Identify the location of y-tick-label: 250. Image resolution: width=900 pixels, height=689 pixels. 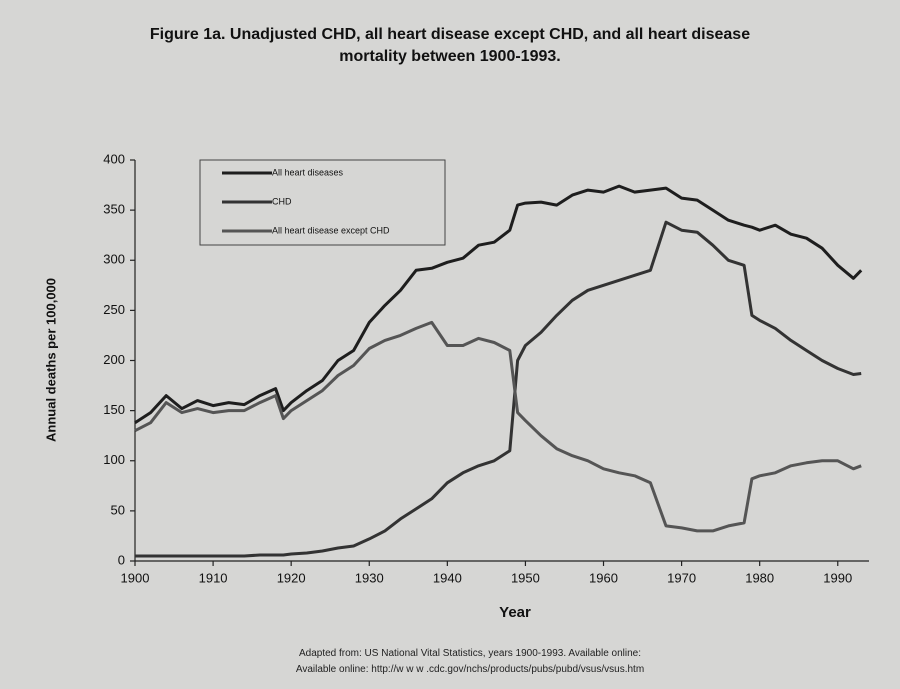
(114, 309).